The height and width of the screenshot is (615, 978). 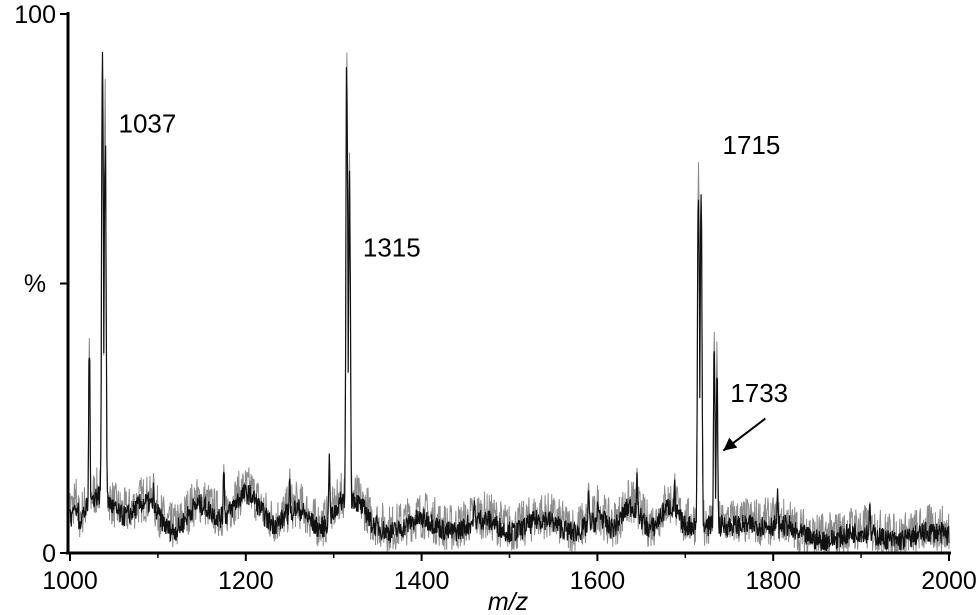 What do you see at coordinates (509, 574) in the screenshot?
I see `x-axis-ticks: 1000 1200 1400 1600 1800 2000` at bounding box center [509, 574].